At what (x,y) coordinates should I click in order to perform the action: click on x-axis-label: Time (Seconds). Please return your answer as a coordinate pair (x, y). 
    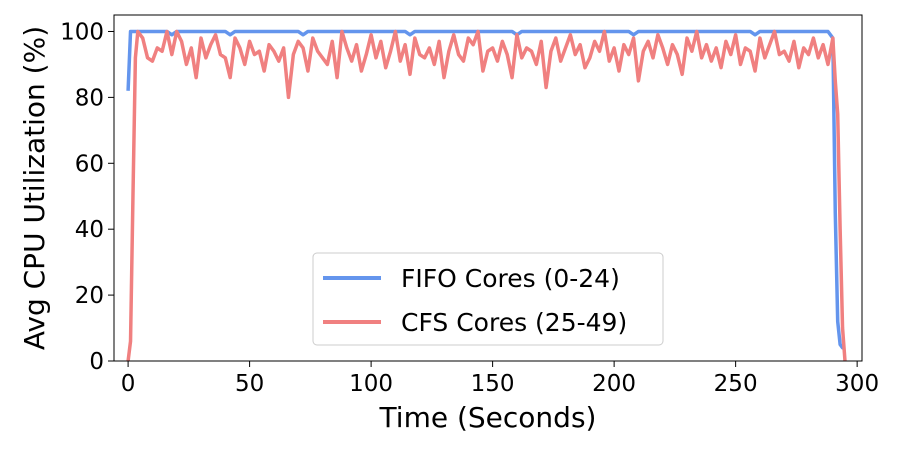
    Looking at the image, I should click on (488, 417).